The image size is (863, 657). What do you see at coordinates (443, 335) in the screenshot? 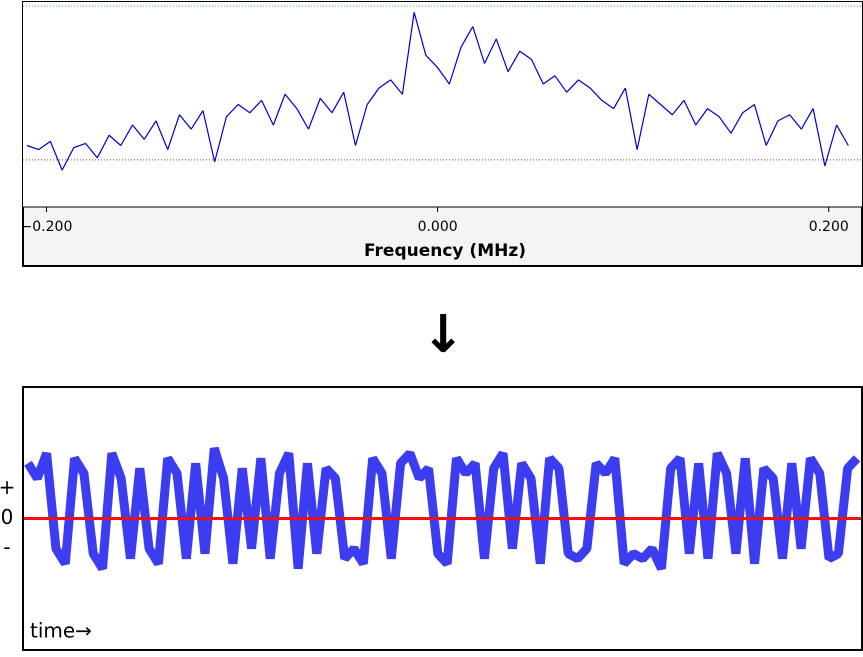
I see `arrow: ↓` at bounding box center [443, 335].